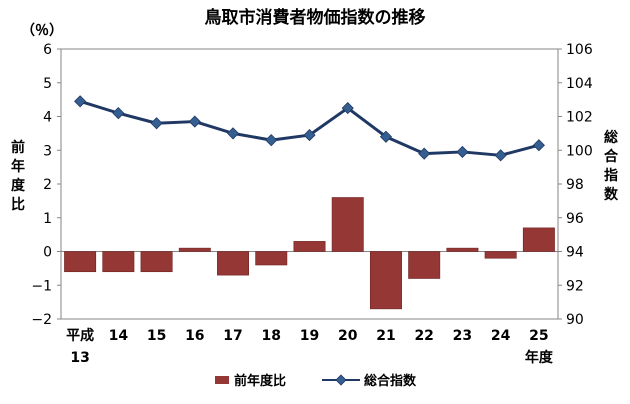 The height and width of the screenshot is (404, 630). I want to click on right-axis-title-char: 数, so click(611, 194).